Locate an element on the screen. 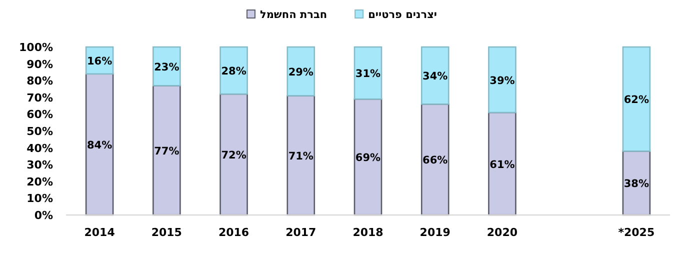 The height and width of the screenshot is (261, 684). data-label: 31% is located at coordinates (368, 74).